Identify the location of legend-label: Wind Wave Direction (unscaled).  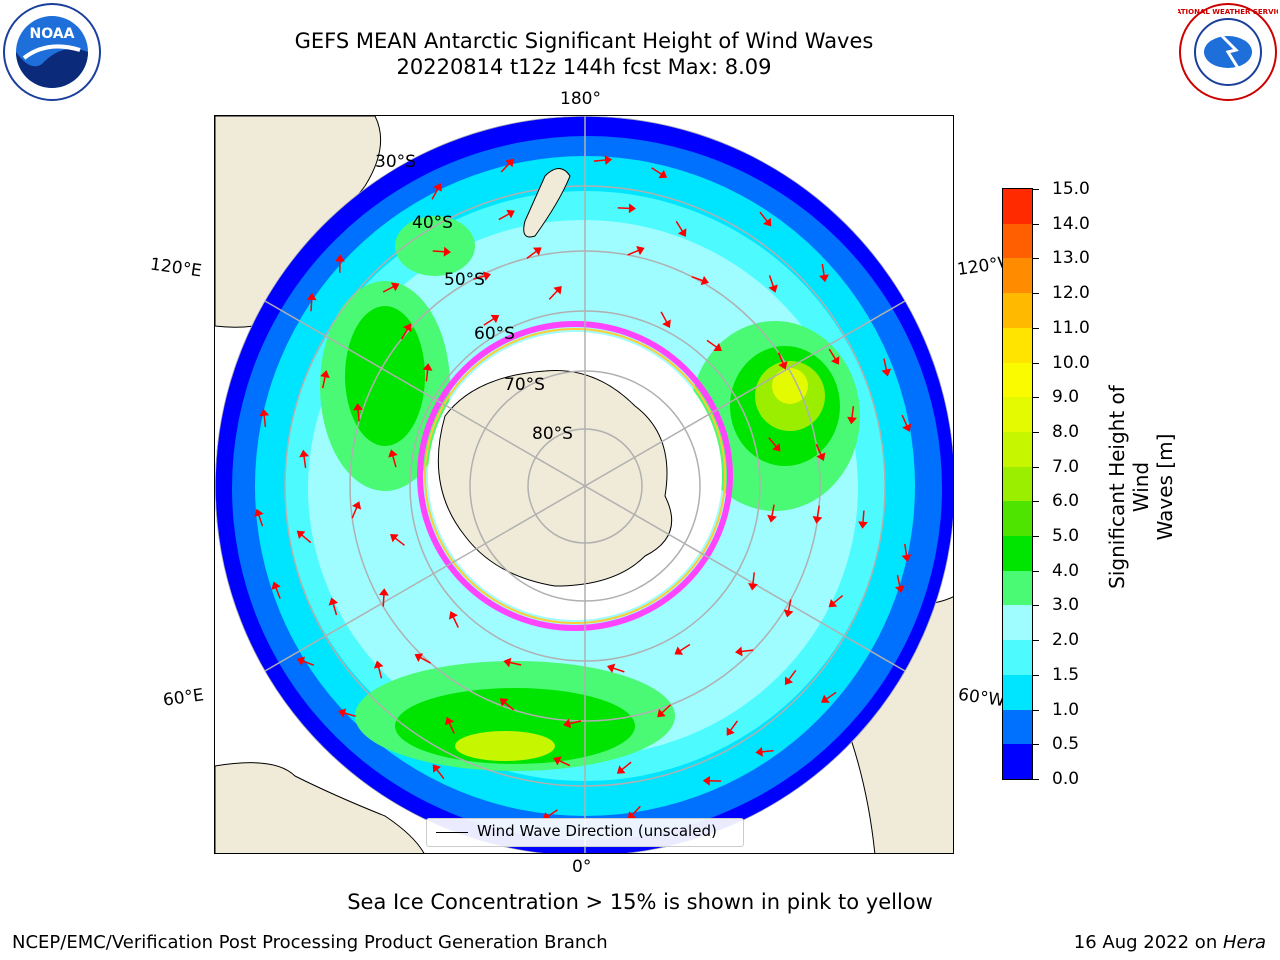
(597, 831).